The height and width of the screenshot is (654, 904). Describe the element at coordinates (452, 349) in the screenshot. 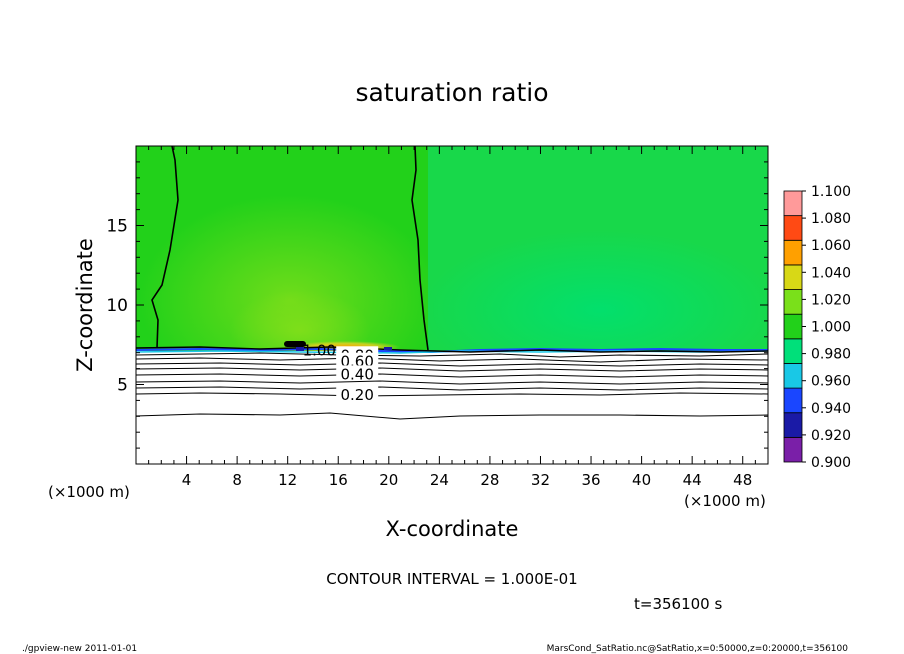

I see `contour-1.00-base` at that location.